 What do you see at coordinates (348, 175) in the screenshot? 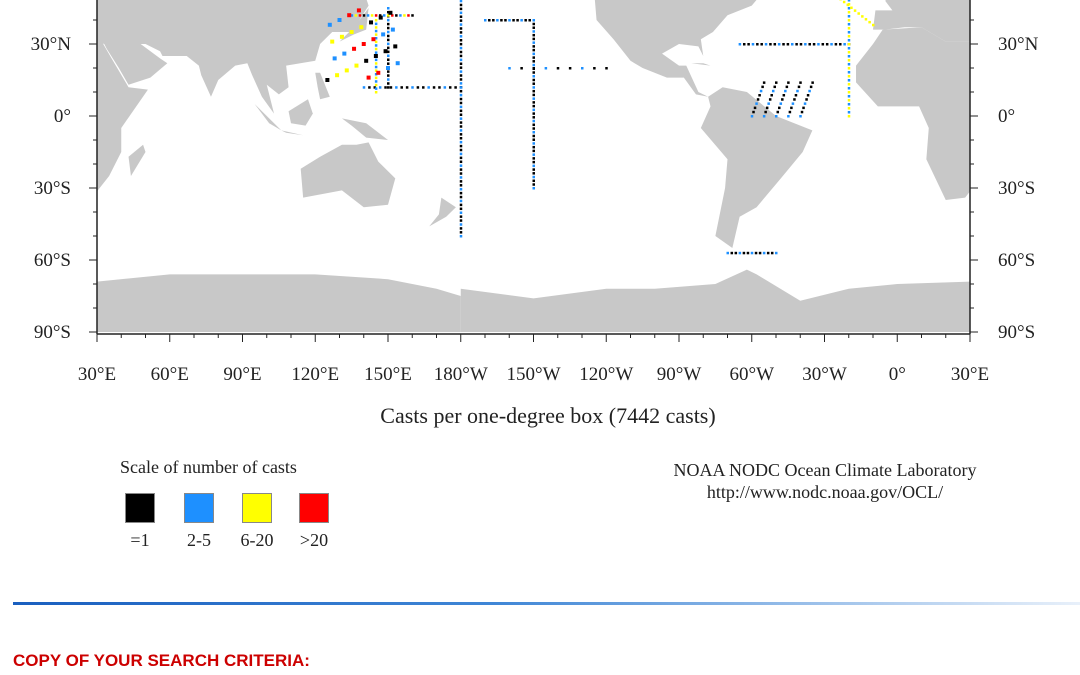
I see `land-australia` at bounding box center [348, 175].